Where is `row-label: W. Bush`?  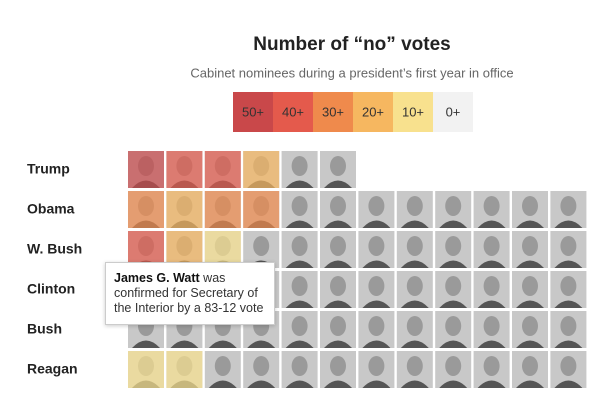
row-label: W. Bush is located at coordinates (54, 249).